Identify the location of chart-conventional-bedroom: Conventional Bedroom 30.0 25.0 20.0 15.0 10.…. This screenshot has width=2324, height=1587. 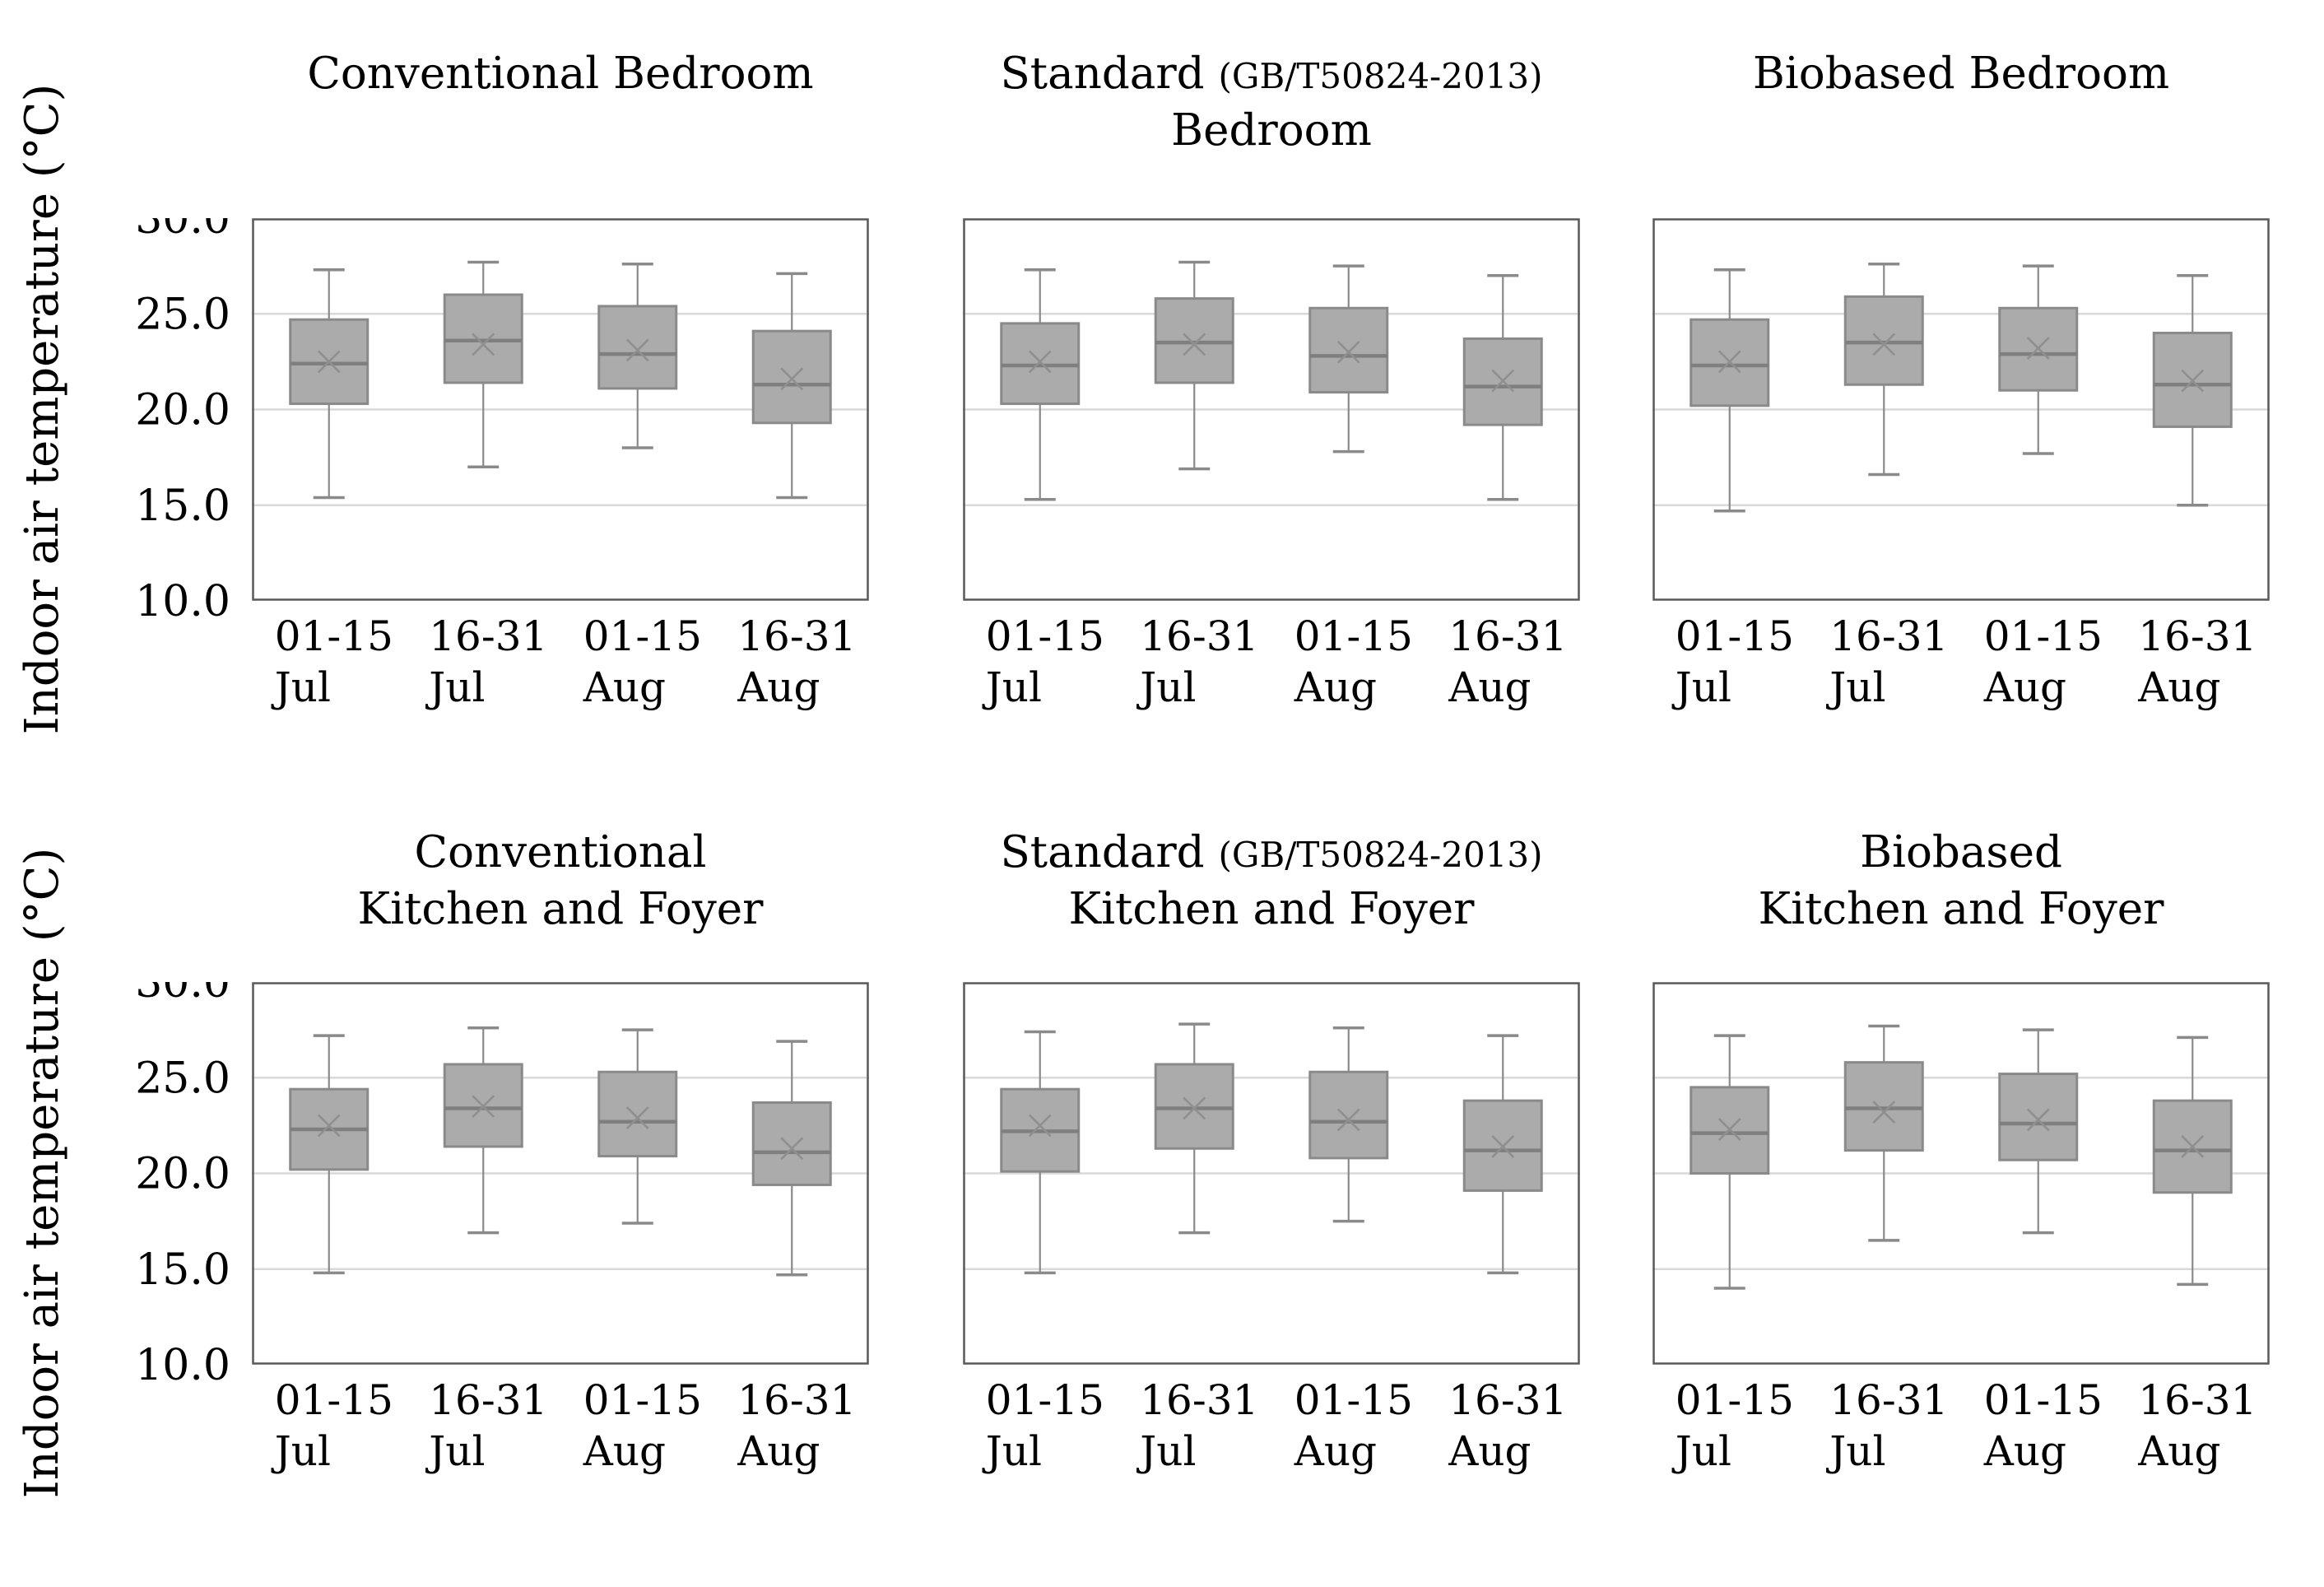
(474, 386).